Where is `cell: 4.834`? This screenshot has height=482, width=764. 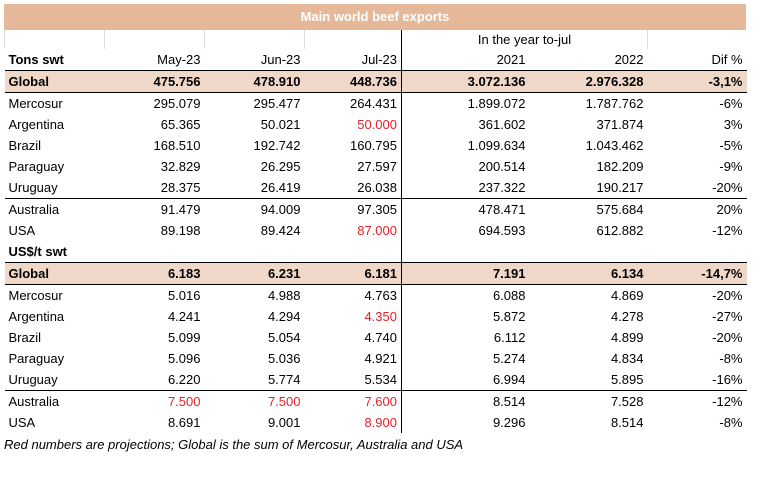
cell: 4.834 is located at coordinates (627, 358).